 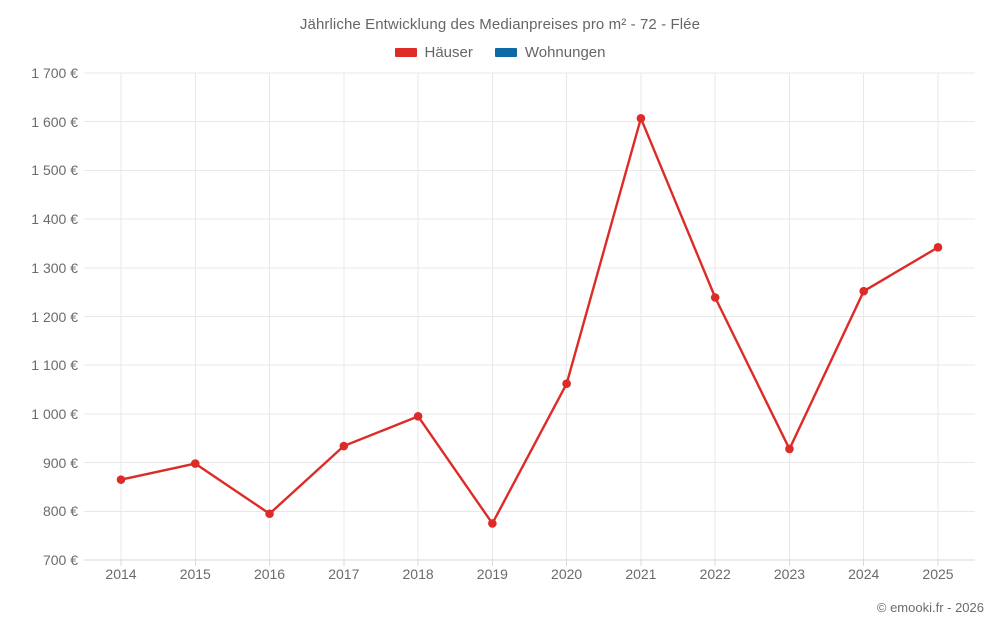 What do you see at coordinates (54, 121) in the screenshot?
I see `y-axis-tick-label: 1 600 €` at bounding box center [54, 121].